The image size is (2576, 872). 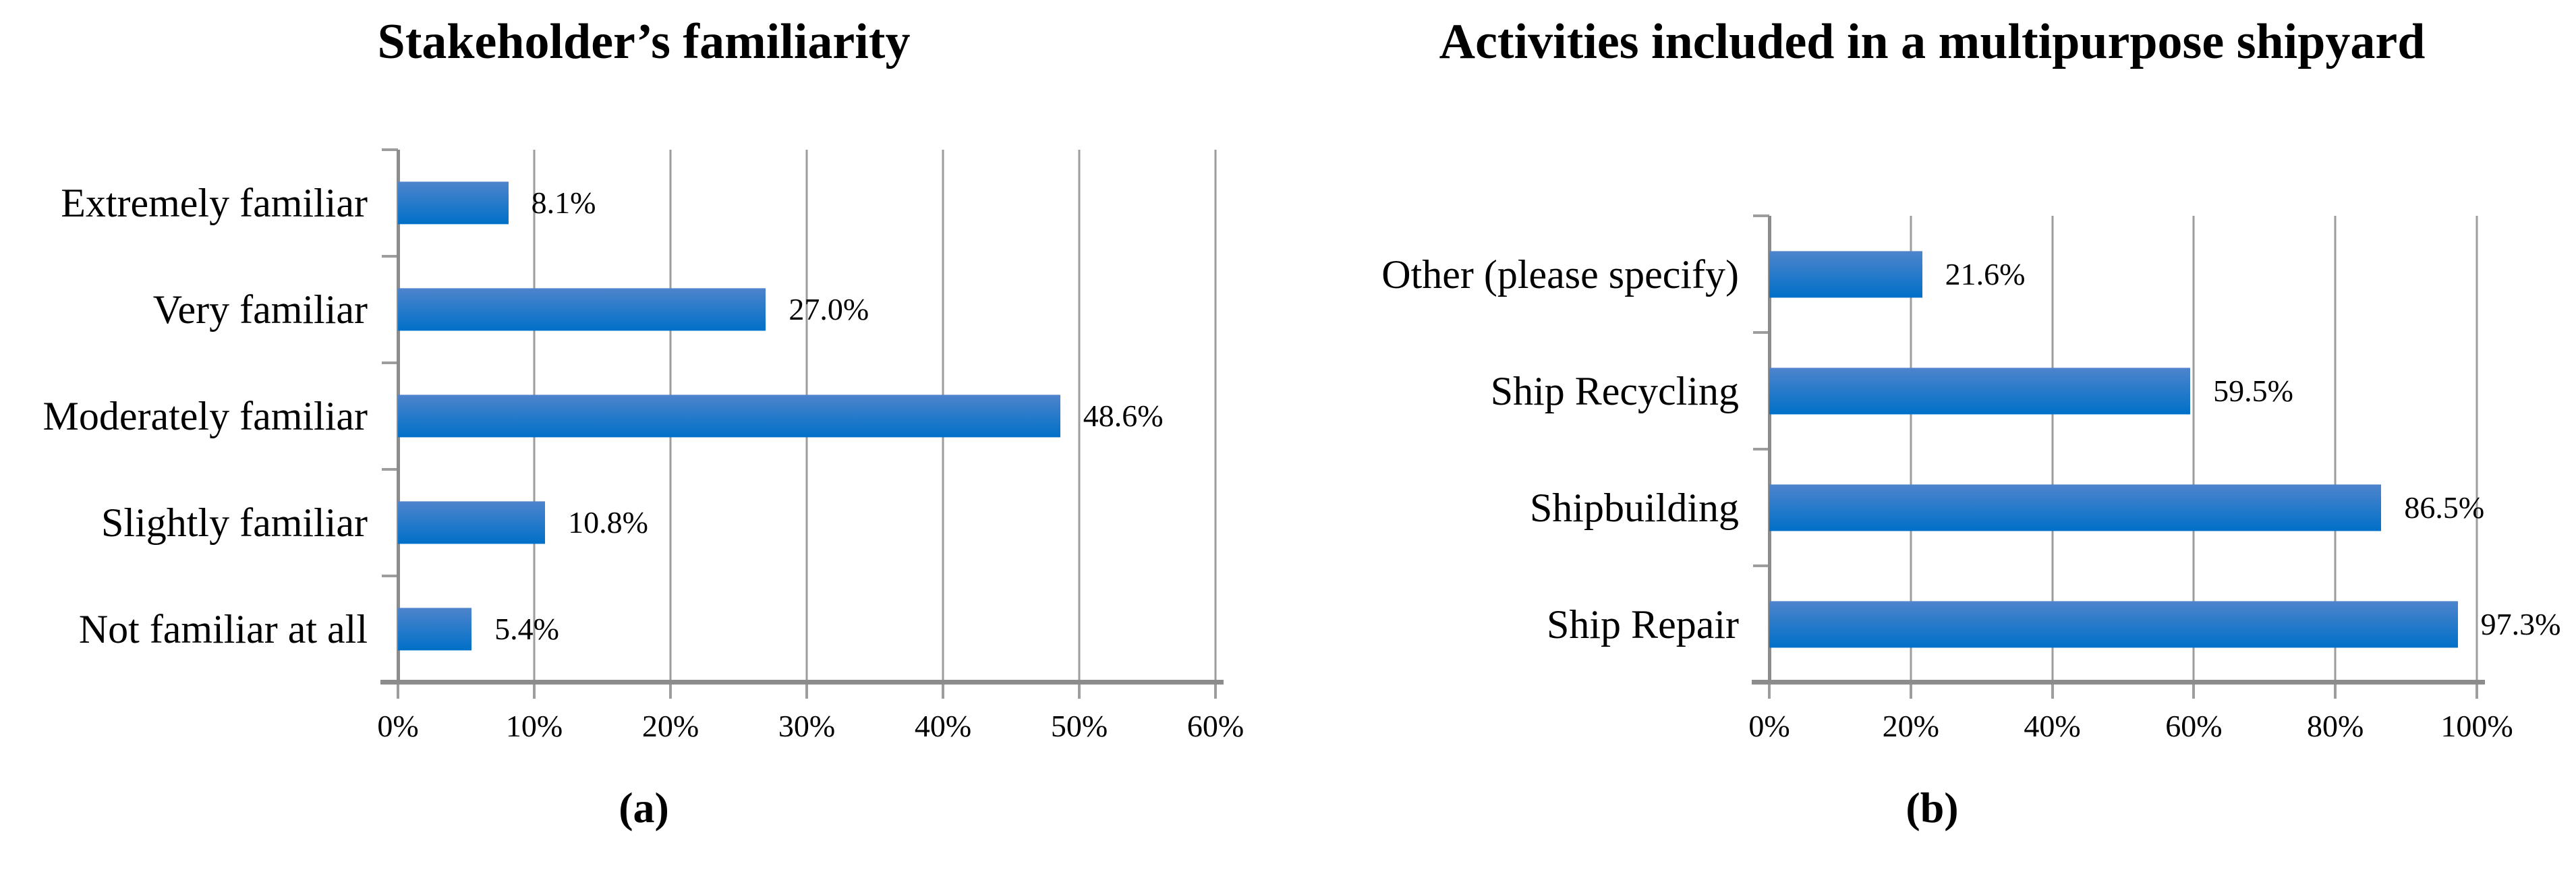 I want to click on category-label-shipbuilding: Shipbuilding, so click(x=1634, y=508).